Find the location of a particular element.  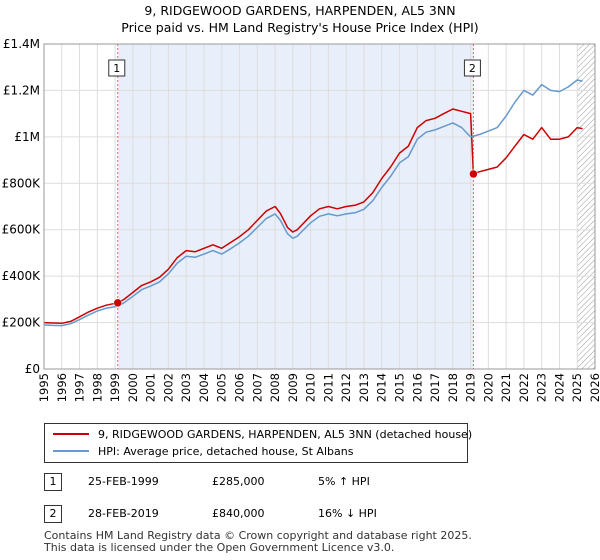

x-tick-label: 2004 is located at coordinates (204, 387).